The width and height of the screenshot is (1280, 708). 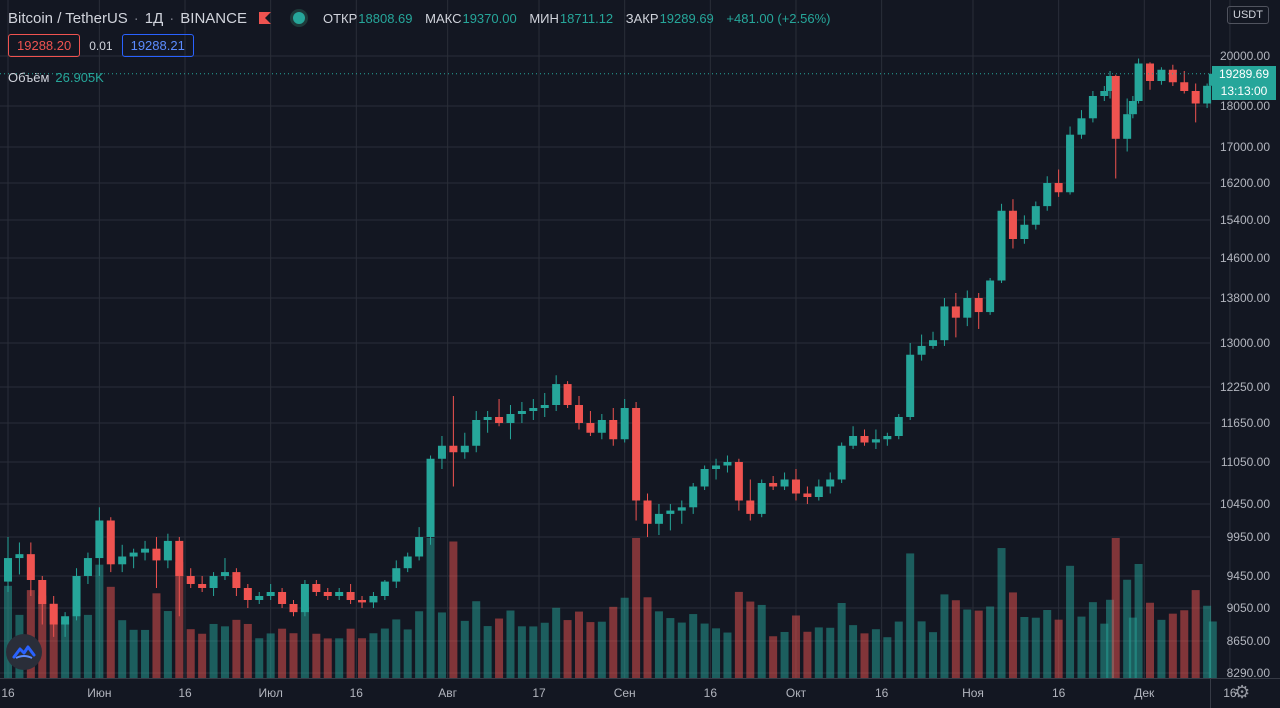 What do you see at coordinates (101, 45) in the screenshot?
I see `spread-value: 0.01` at bounding box center [101, 45].